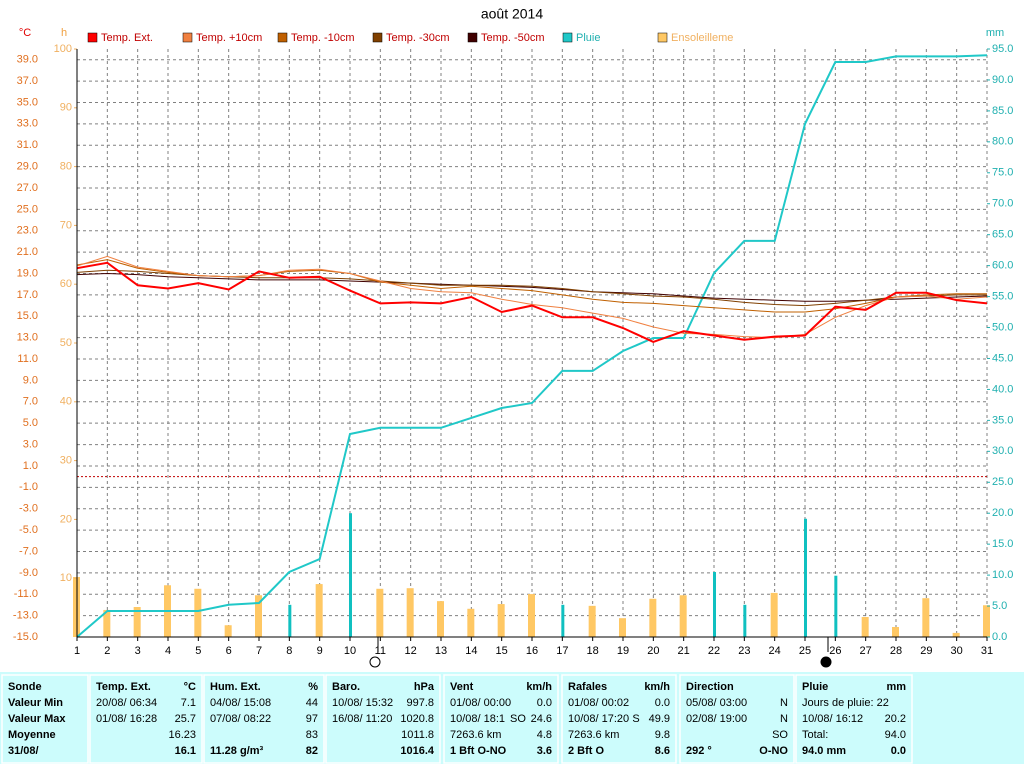 Image resolution: width=1024 pixels, height=769 pixels. I want to click on y2-tick-label: 15.0, so click(1002, 544).